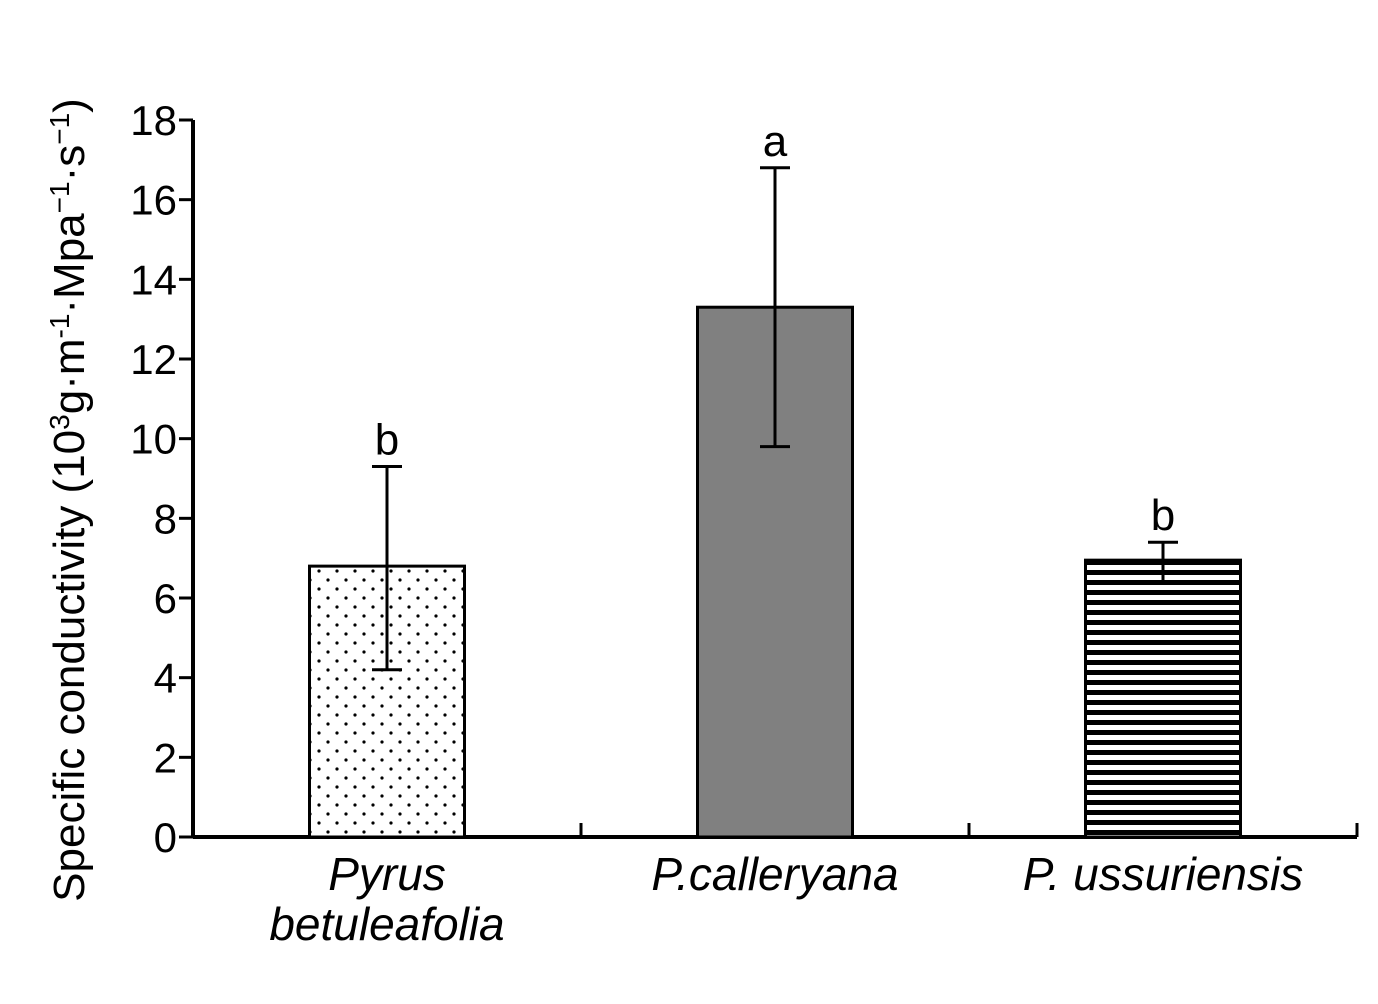 This screenshot has width=1378, height=1004. I want to click on y-tick-label: 4, so click(165, 678).